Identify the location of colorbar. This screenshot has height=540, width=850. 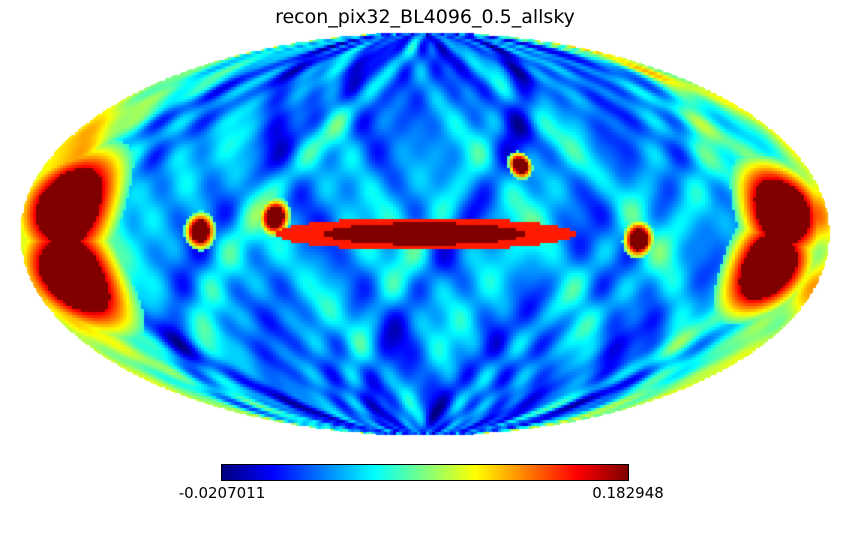
(425, 472).